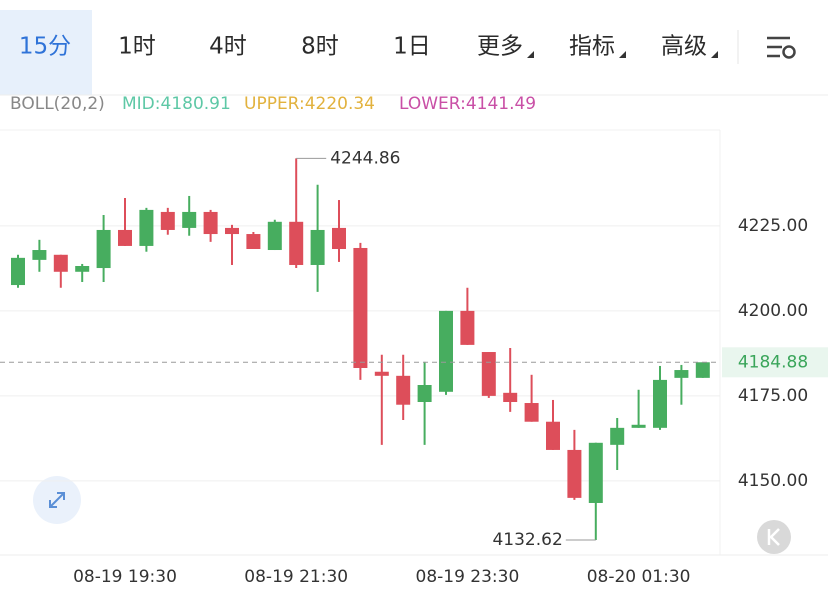  Describe the element at coordinates (125, 577) in the screenshot. I see `x-tick-label: 08-19 19:30` at that location.